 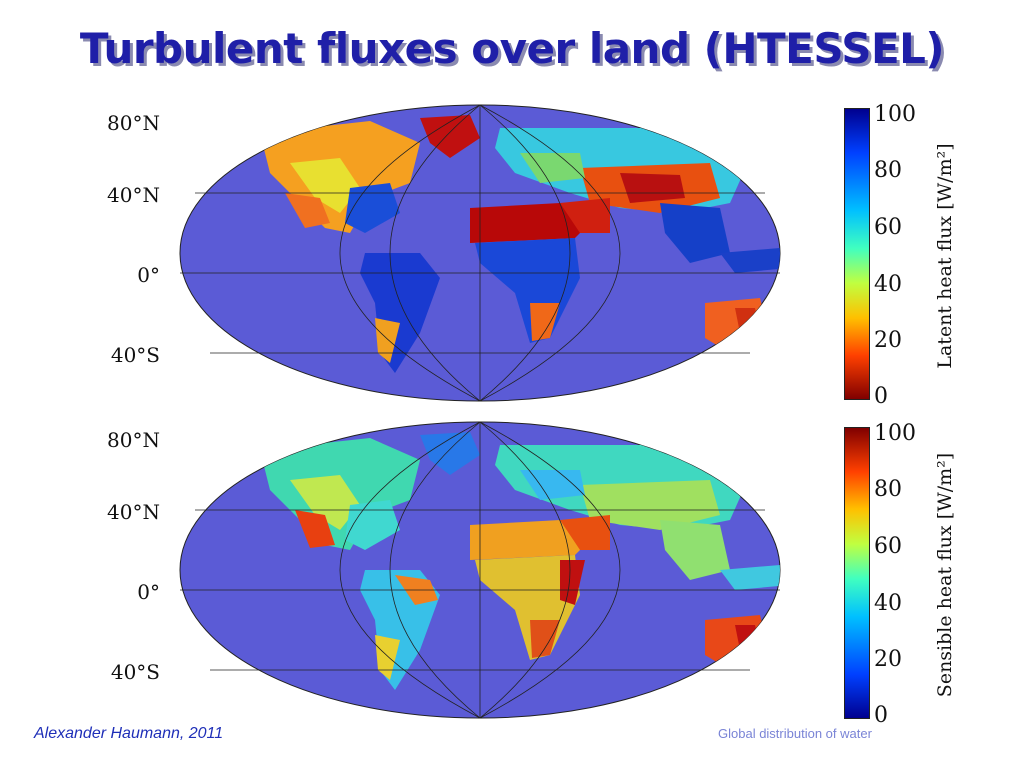 What do you see at coordinates (888, 603) in the screenshot?
I see `sensible-tick: 40` at bounding box center [888, 603].